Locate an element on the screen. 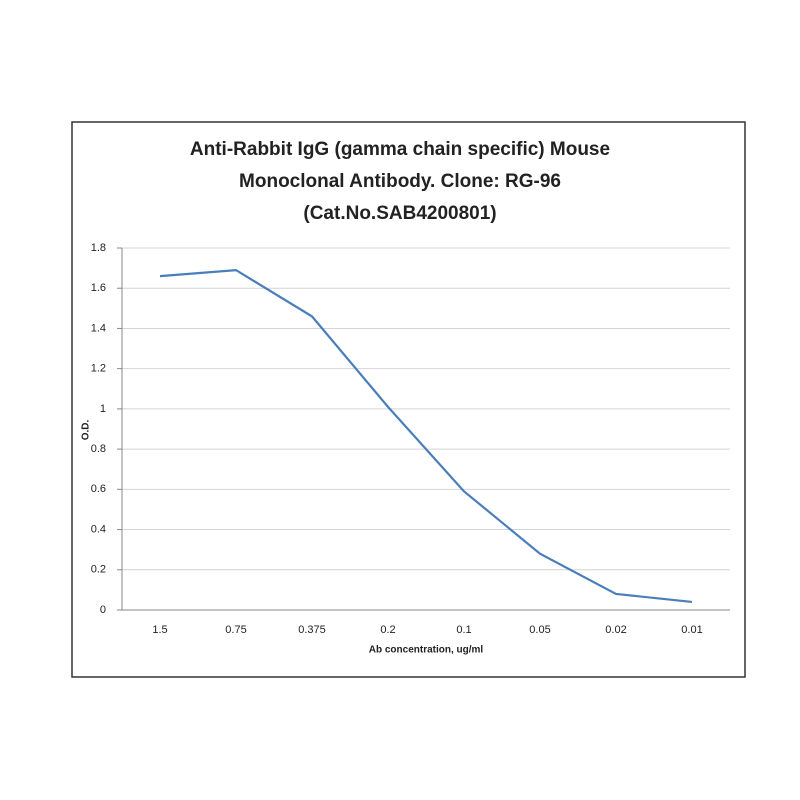 Image resolution: width=800 pixels, height=800 pixels. x-tick-label: 0.375 is located at coordinates (312, 630).